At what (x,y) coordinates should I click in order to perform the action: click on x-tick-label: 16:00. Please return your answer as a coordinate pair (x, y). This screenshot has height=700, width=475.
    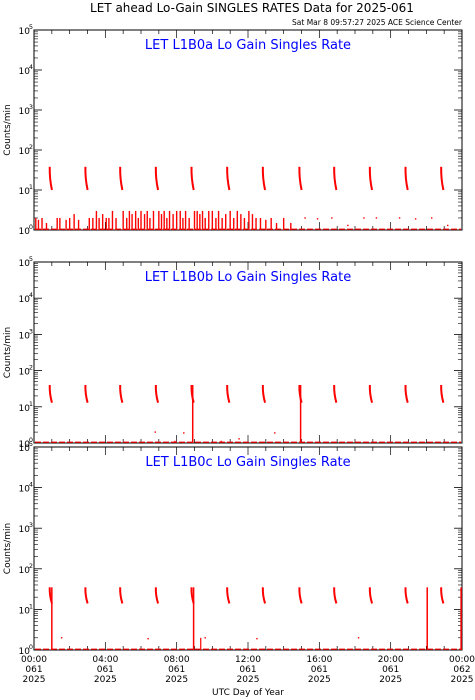
    Looking at the image, I should click on (319, 660).